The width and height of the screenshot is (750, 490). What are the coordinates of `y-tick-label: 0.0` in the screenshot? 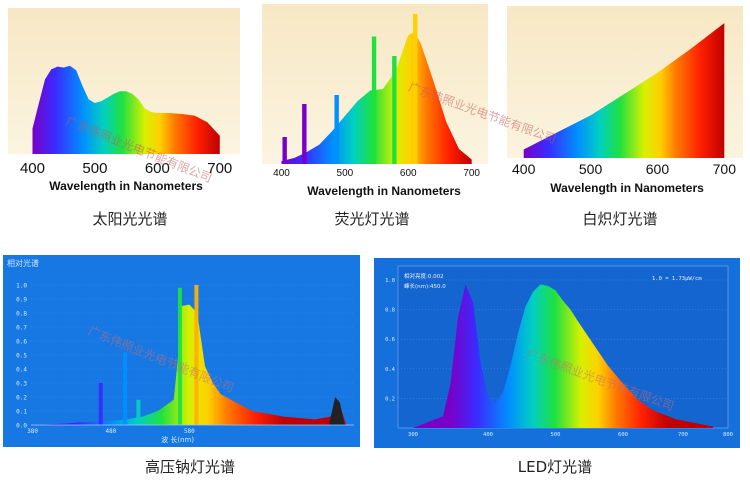 It's located at (21, 426).